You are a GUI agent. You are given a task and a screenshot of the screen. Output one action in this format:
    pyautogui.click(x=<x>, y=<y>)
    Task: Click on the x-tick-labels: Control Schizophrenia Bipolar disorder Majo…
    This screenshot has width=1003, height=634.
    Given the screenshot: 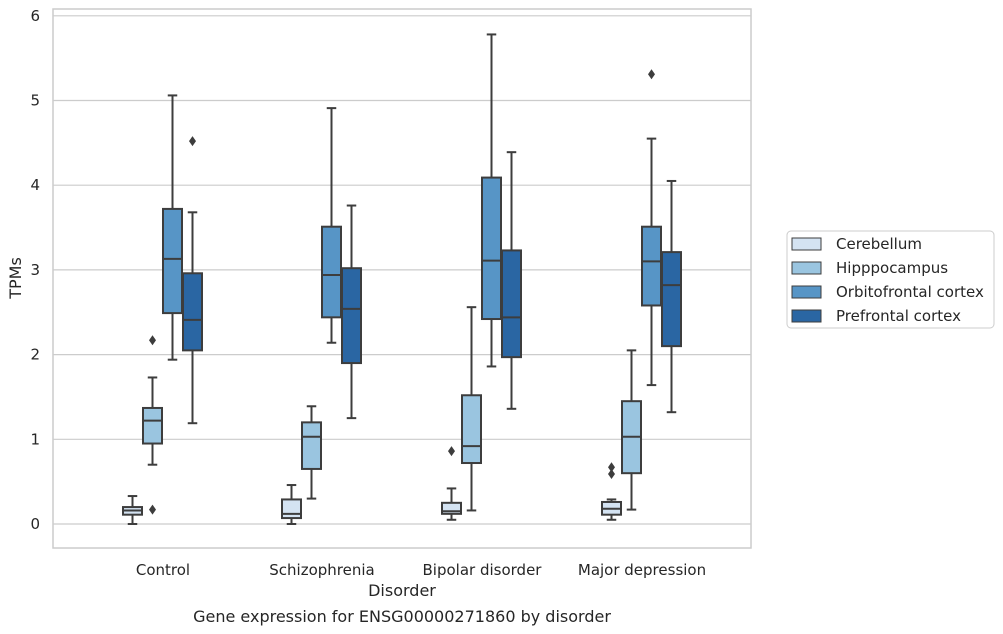 What is the action you would take?
    pyautogui.click(x=421, y=570)
    